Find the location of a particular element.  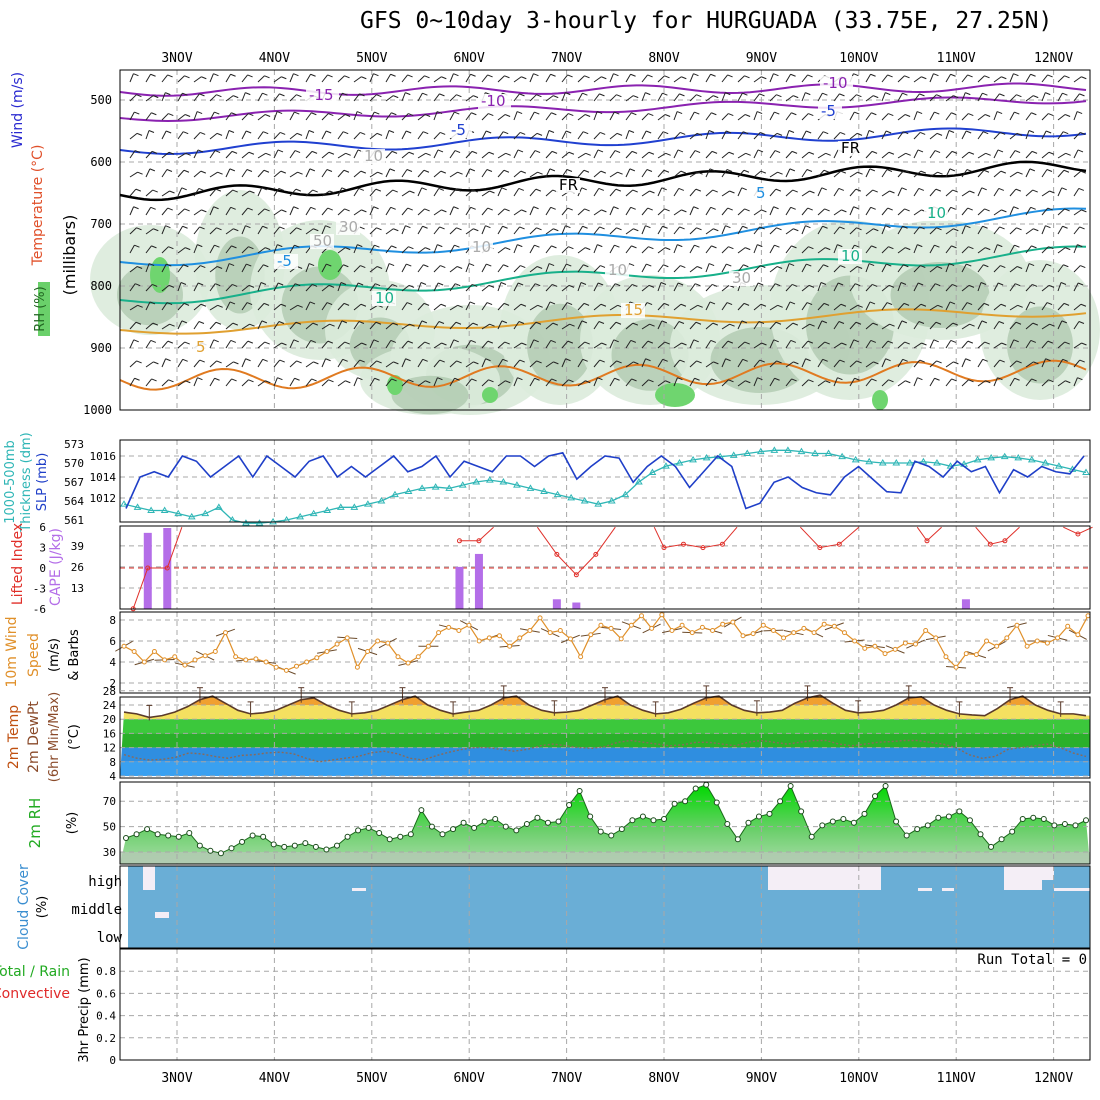

contour-freezing is located at coordinates (603, 181).